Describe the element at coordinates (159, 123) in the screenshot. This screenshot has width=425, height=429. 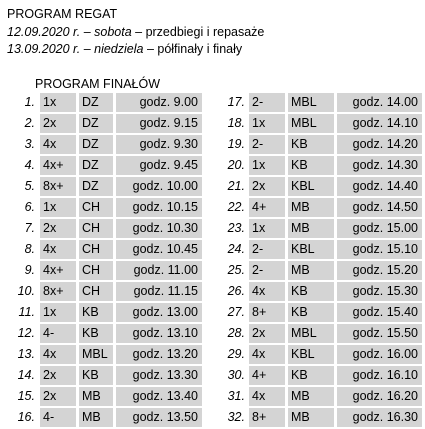
I see `start-time: godz. 9.15` at that location.